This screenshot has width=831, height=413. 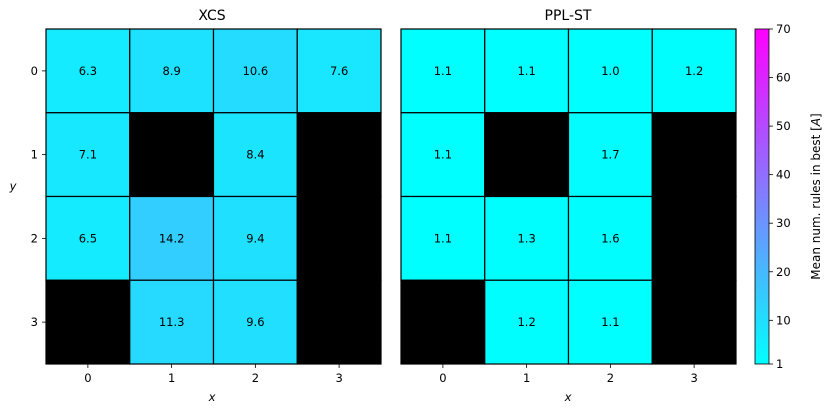 What do you see at coordinates (88, 155) in the screenshot?
I see `cell-value-label: 7.1` at bounding box center [88, 155].